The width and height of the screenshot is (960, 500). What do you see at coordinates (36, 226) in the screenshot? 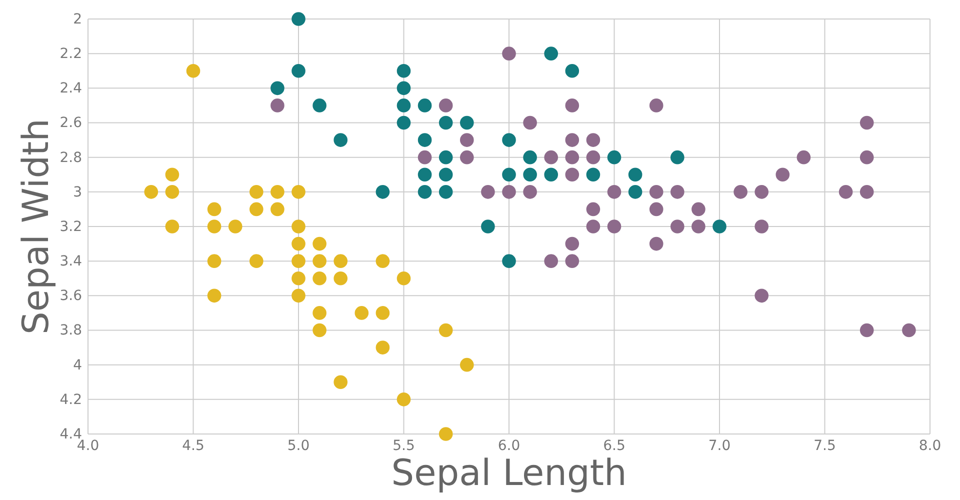
I see `y-axis-title: Sepal Width` at bounding box center [36, 226].